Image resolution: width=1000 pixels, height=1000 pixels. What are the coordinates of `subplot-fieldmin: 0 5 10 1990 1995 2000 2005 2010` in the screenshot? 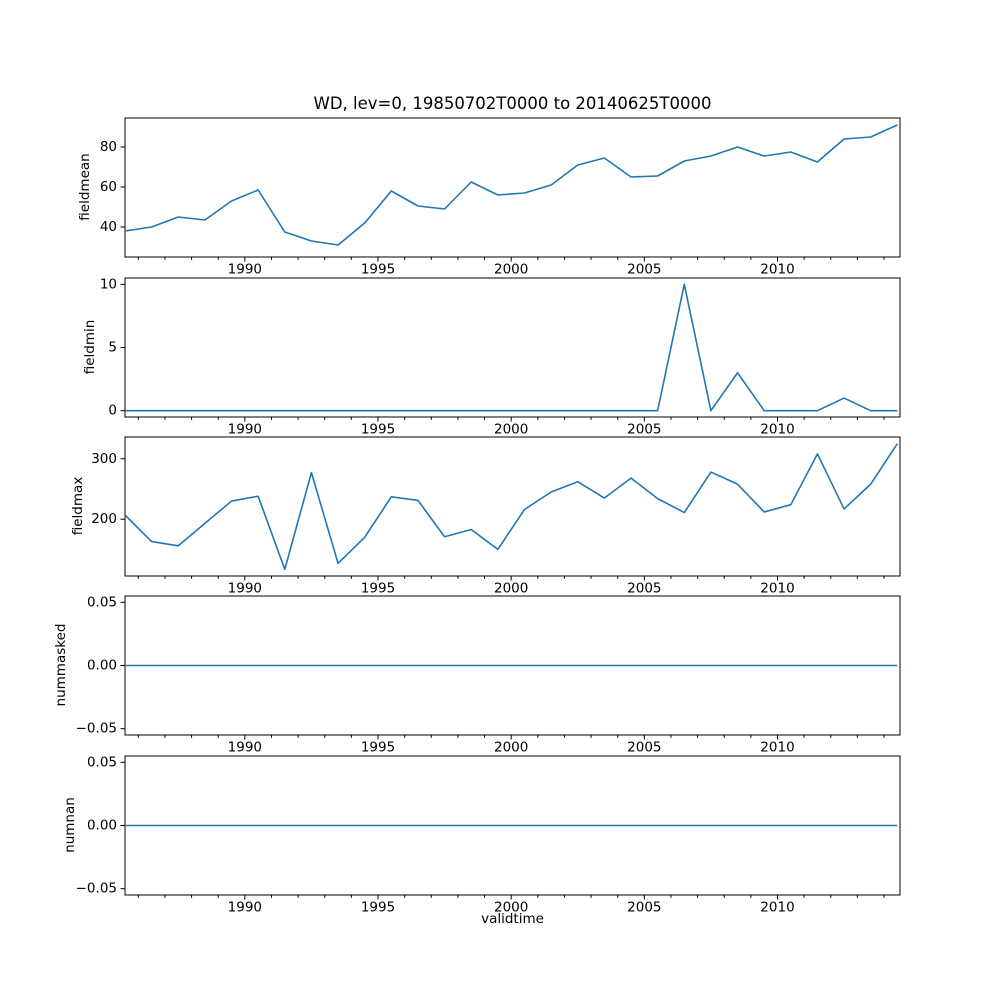 It's located at (500, 357).